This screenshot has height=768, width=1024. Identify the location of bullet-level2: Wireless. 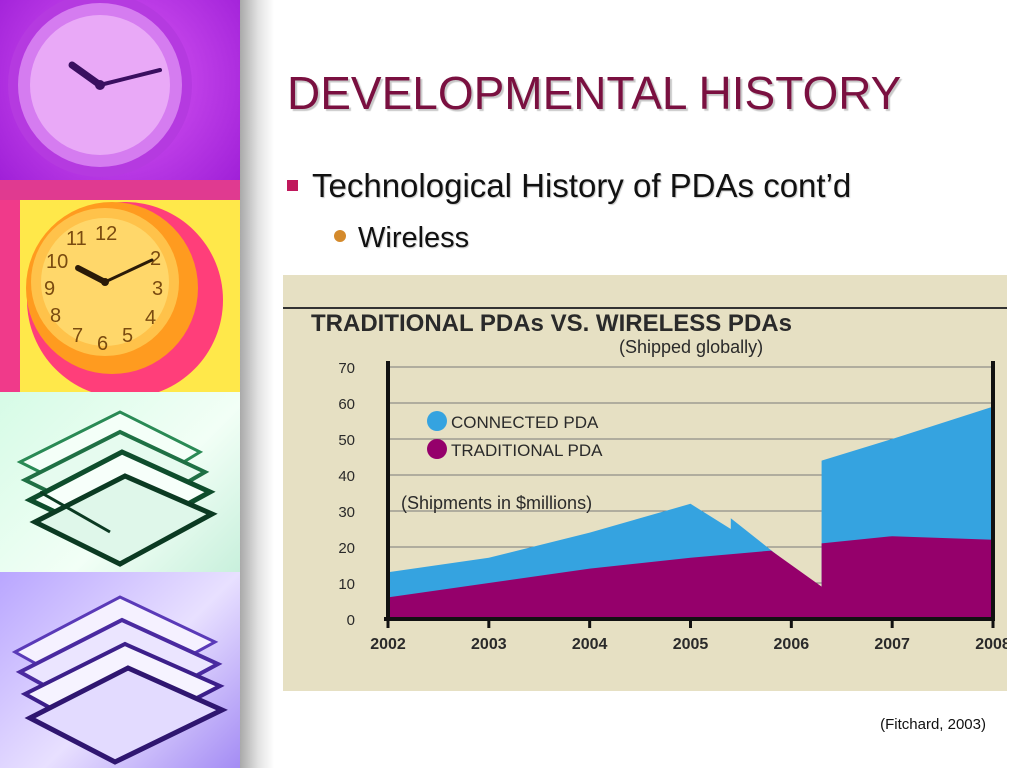
(401, 238).